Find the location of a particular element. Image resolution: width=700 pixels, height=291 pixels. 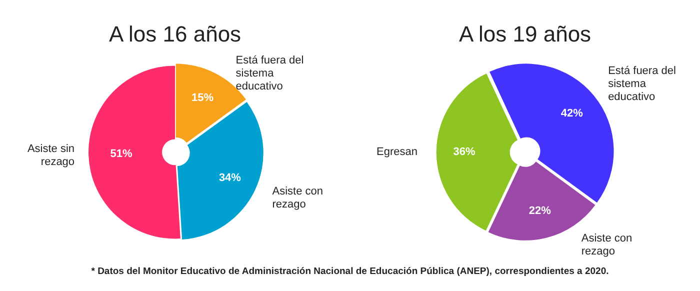

data-label: 36% is located at coordinates (464, 152).